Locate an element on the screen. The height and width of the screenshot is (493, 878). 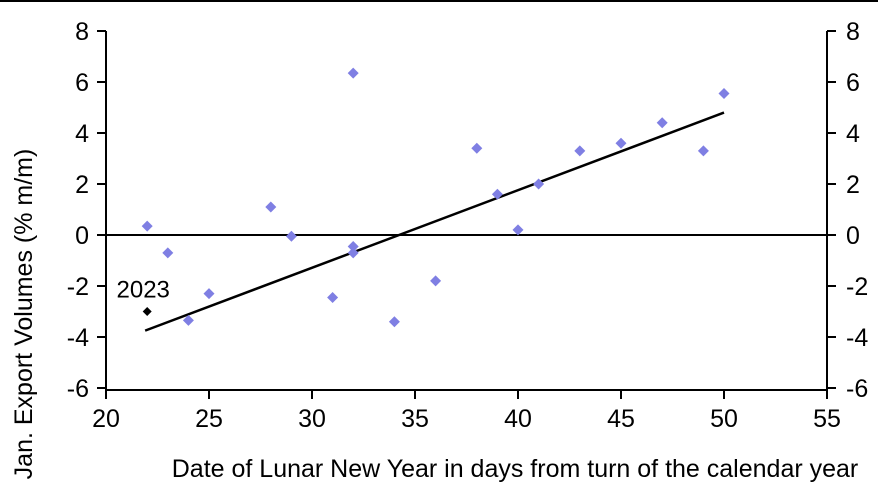
x-axis-tick-label: 25 is located at coordinates (209, 419).